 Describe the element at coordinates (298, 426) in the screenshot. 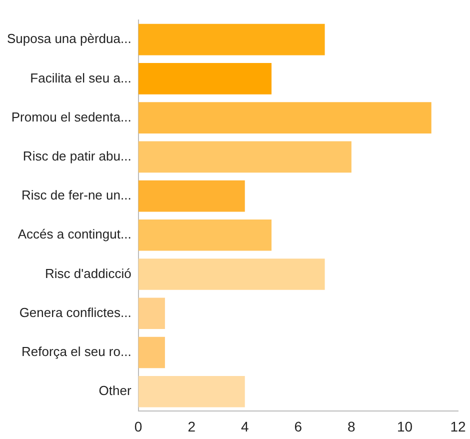

I see `x-tick-label: 6` at that location.